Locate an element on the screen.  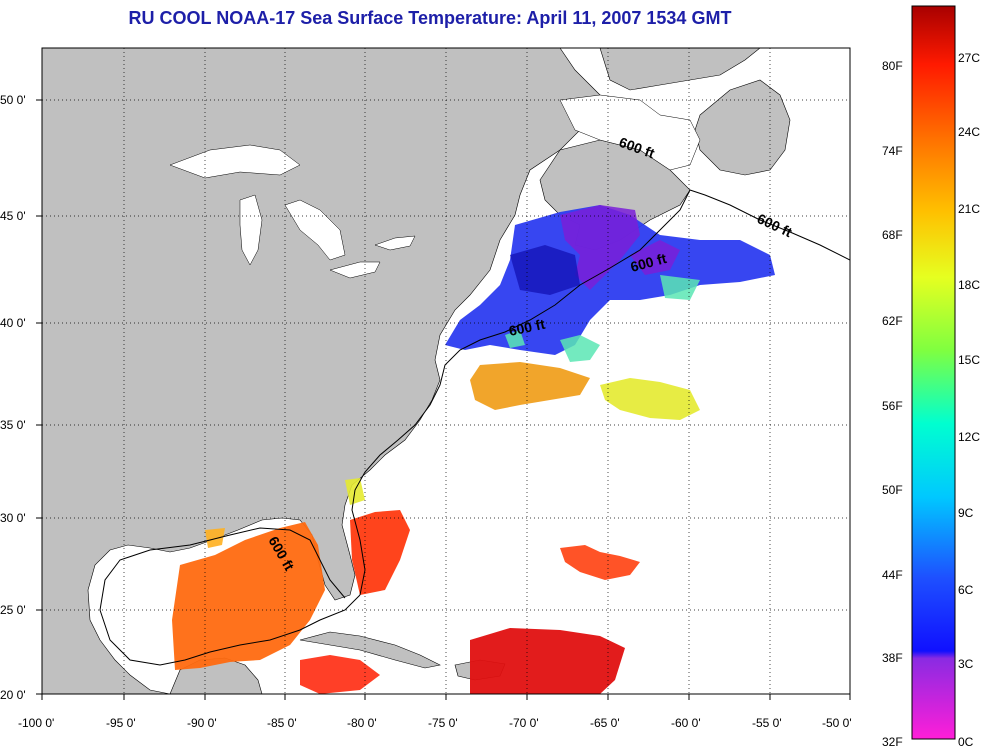
colorbar-fahrenheit-labels: 80F 74F 68F 62F 56F 50F 44F 38F 32F is located at coordinates (892, 404).